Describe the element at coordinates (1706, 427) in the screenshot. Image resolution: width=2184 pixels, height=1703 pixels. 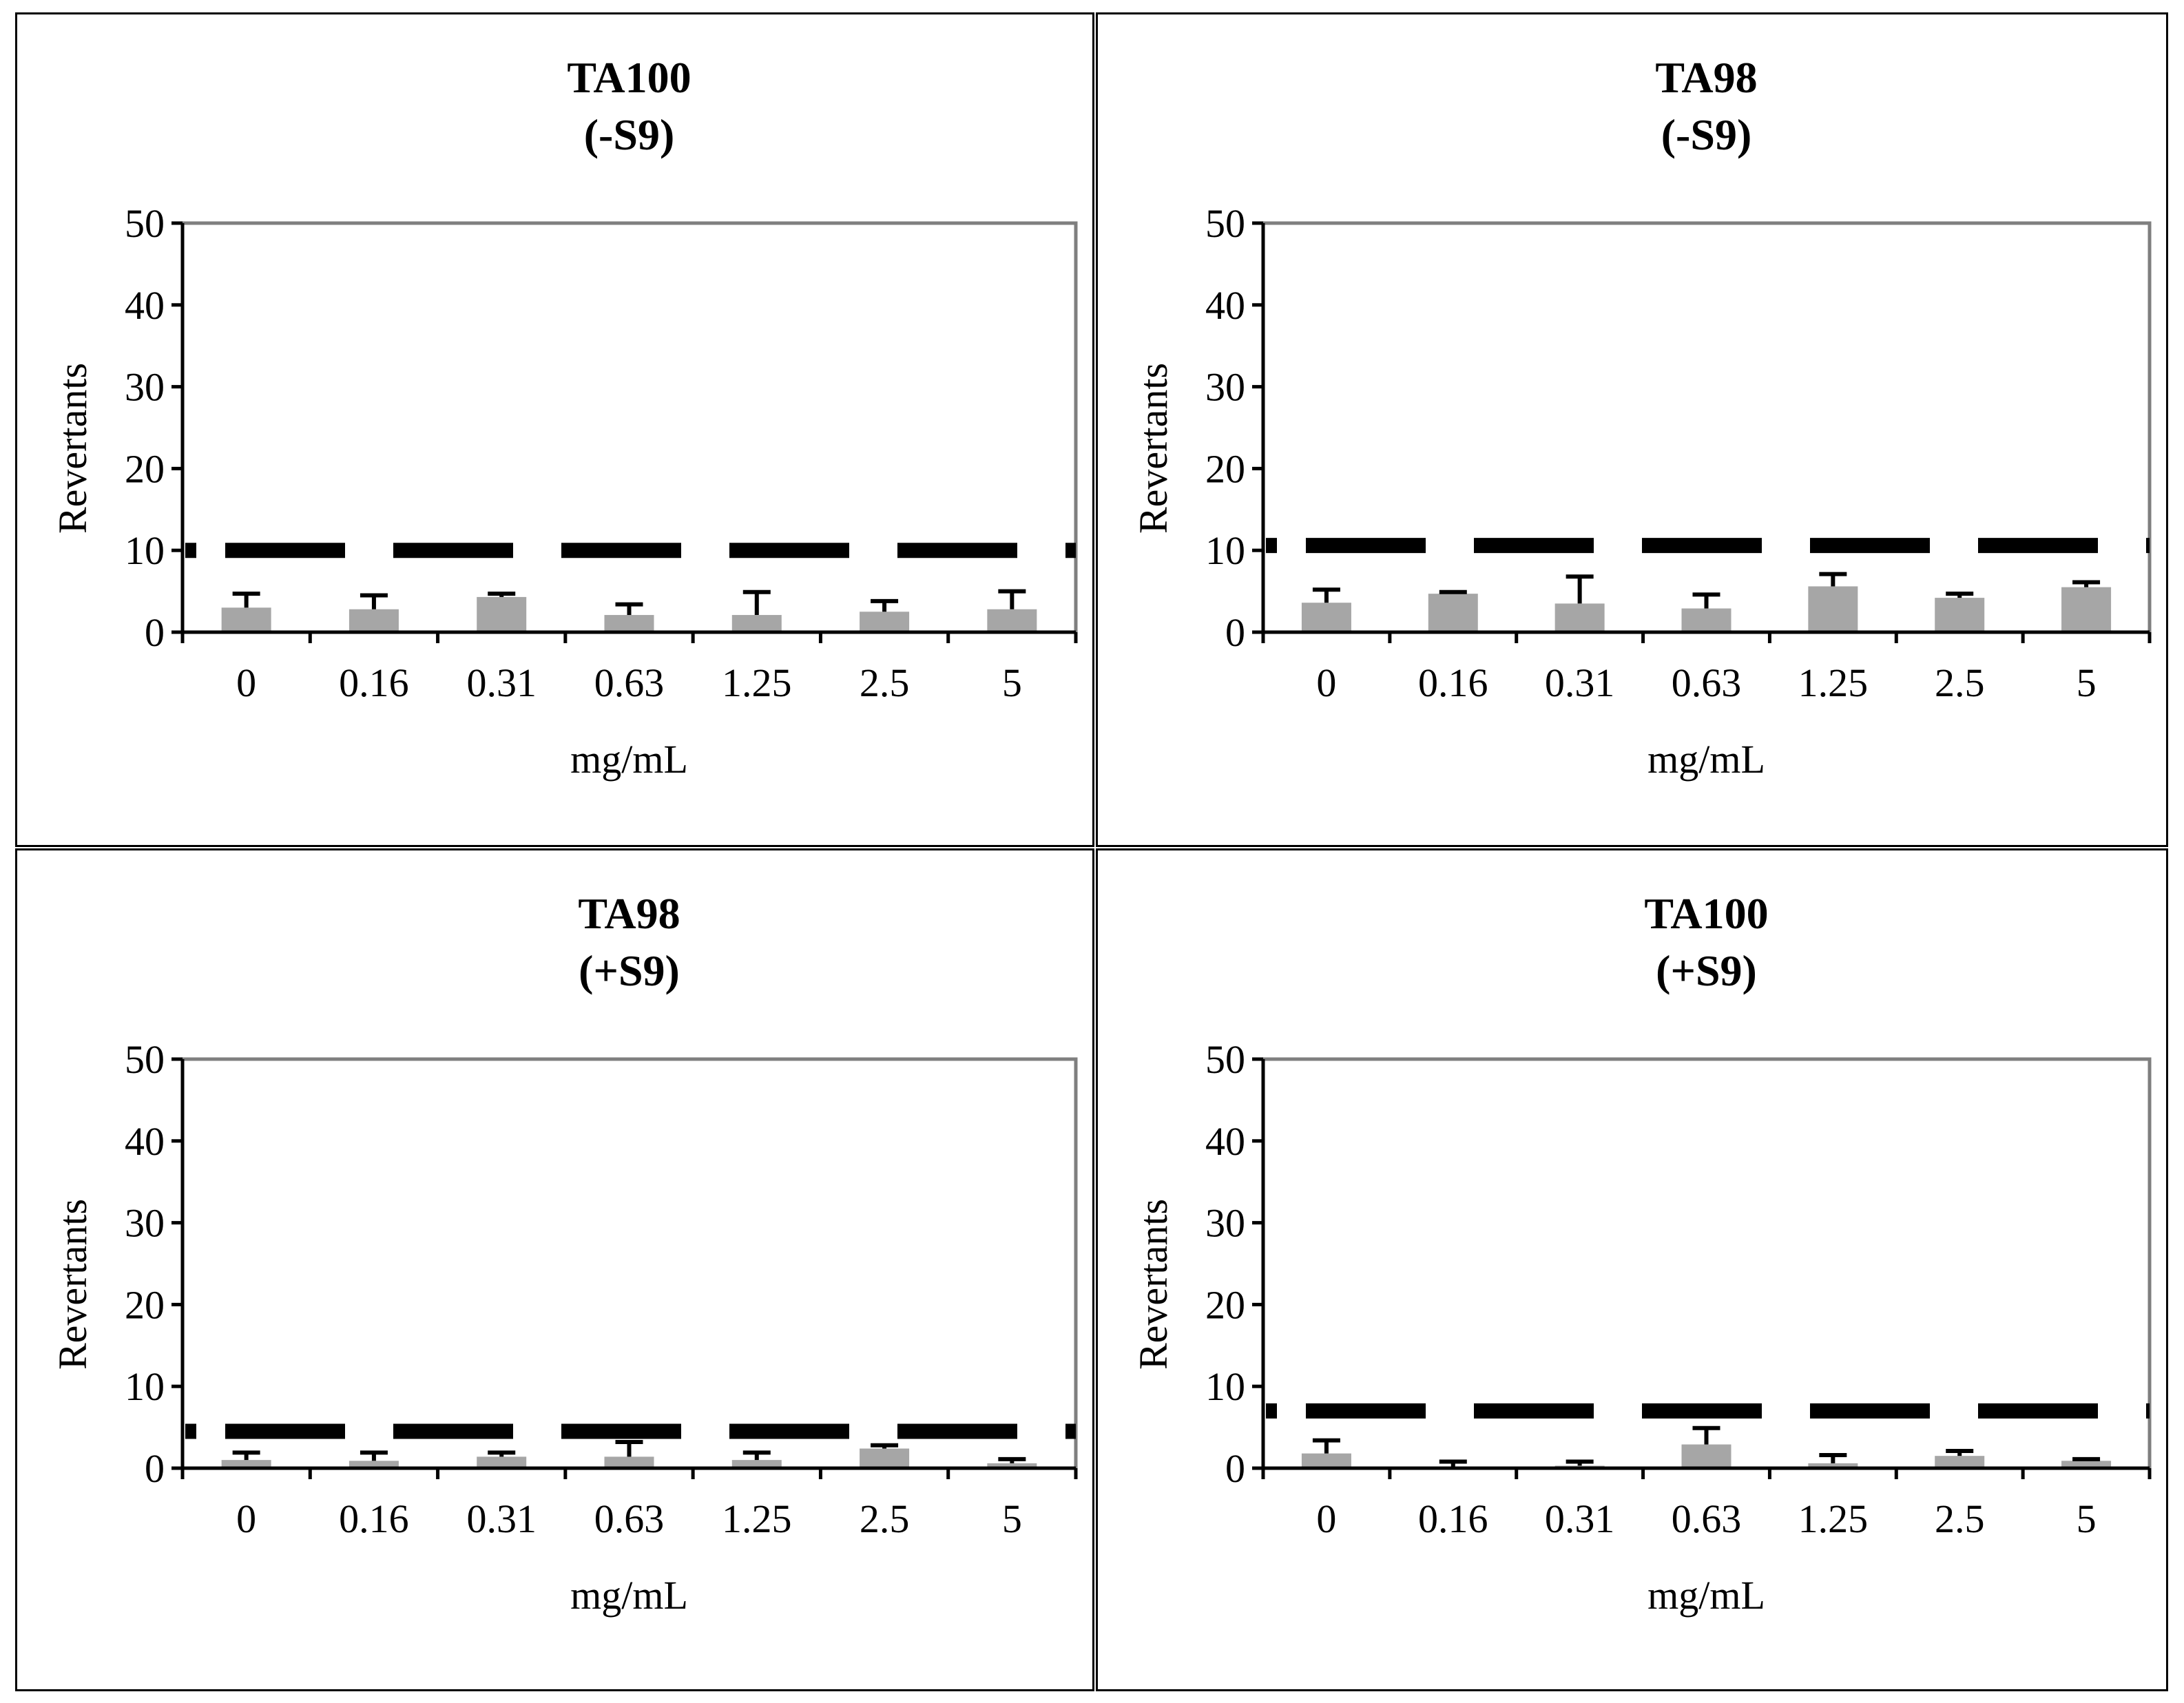
I see `plot-area-border` at that location.